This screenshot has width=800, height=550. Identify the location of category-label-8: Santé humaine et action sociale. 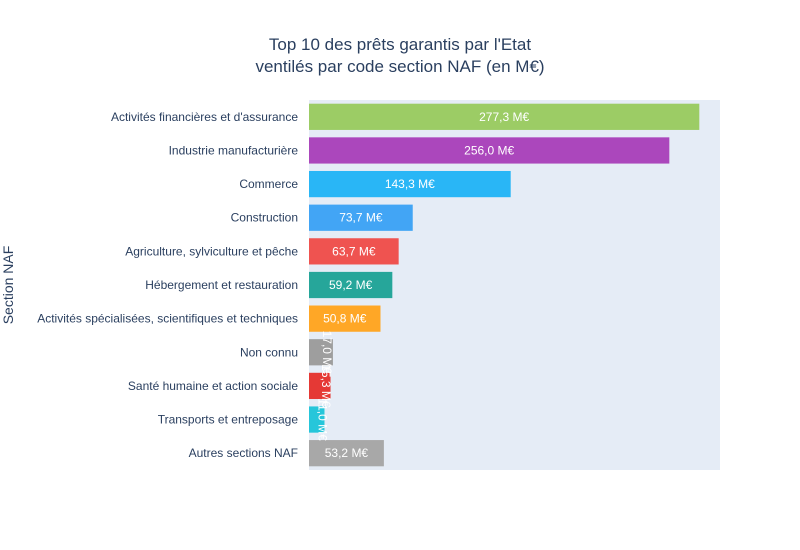
(213, 386).